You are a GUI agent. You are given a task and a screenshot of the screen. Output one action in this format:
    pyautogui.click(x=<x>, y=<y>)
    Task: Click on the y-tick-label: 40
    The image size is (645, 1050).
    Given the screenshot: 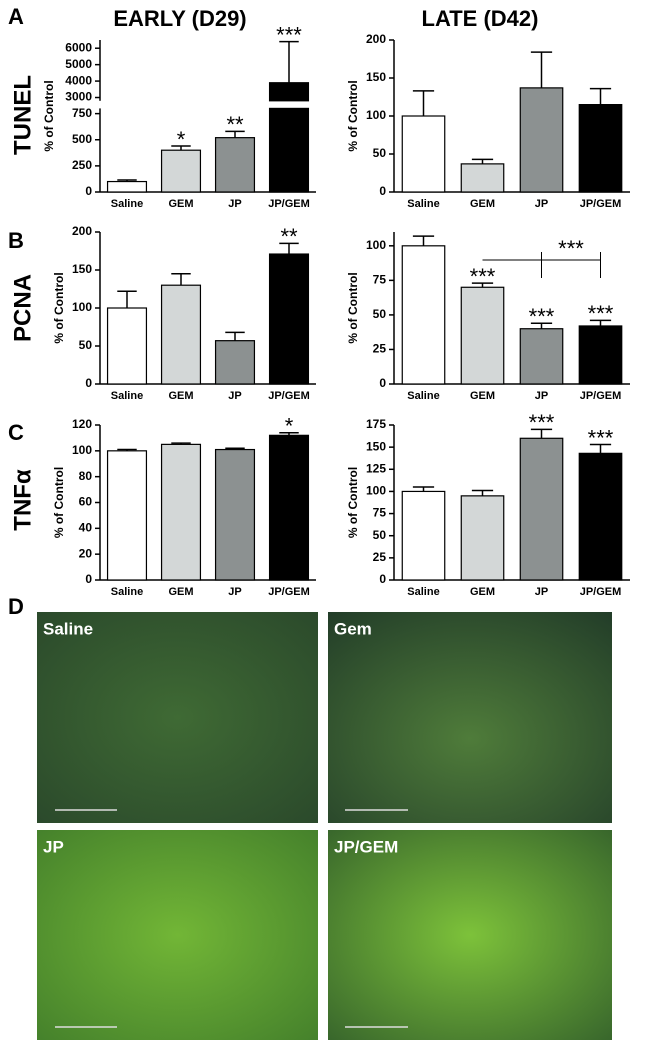 What is the action you would take?
    pyautogui.click(x=86, y=528)
    